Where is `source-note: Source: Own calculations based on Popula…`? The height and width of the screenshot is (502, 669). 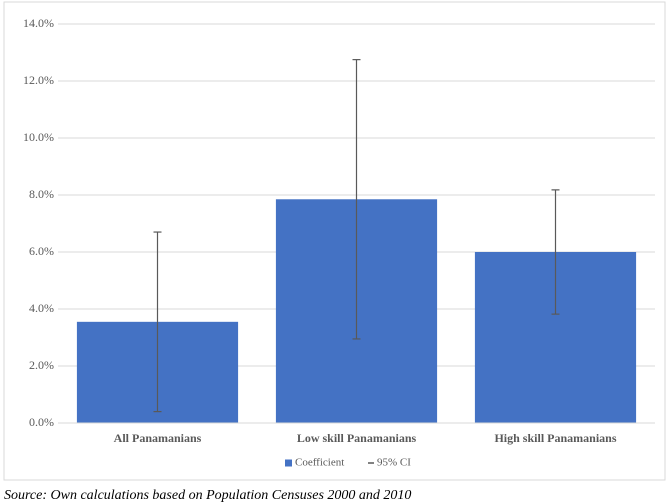 source-note: Source: Own calculations based on Popula… is located at coordinates (207, 495).